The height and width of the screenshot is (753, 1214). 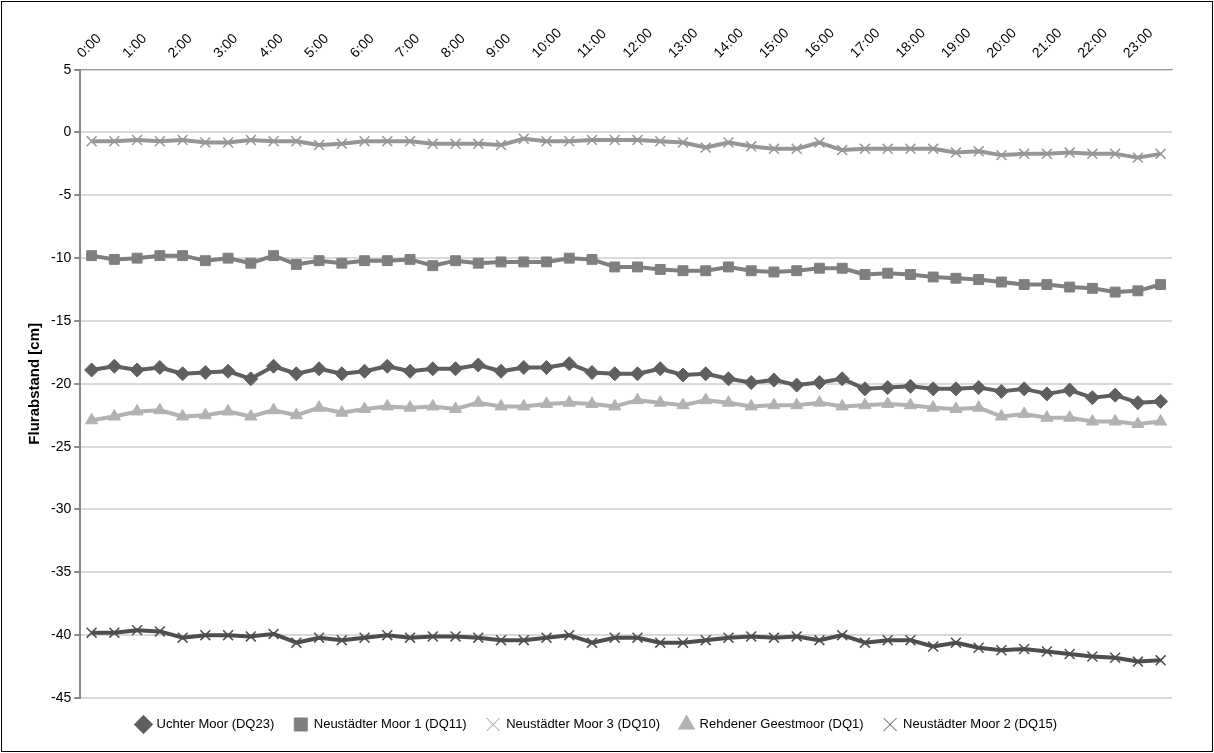 I want to click on legend-label: Neustädter Moor 1 (DQ11), so click(x=390, y=724).